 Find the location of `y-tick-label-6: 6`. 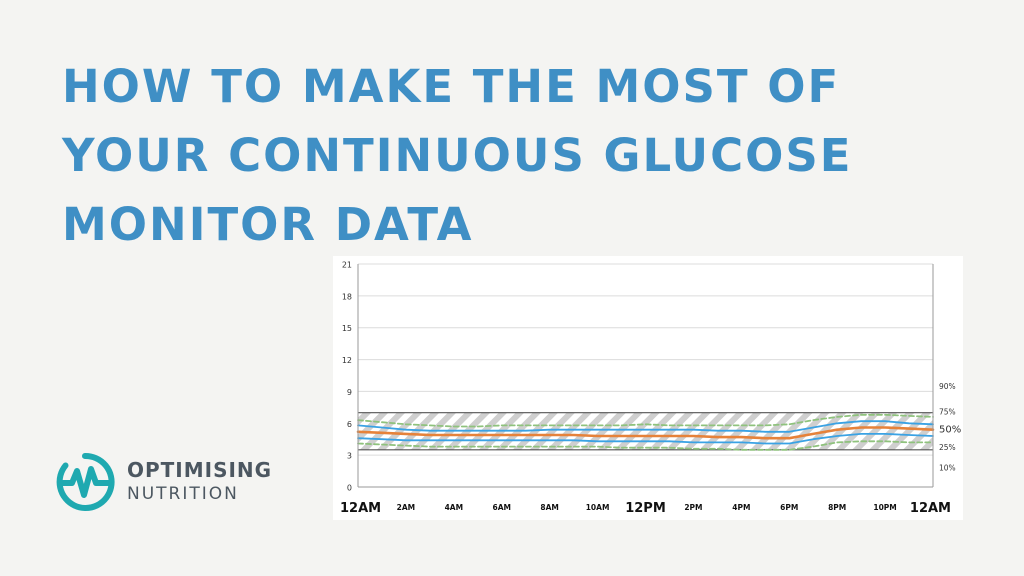

y-tick-label-6: 6 is located at coordinates (349, 424).